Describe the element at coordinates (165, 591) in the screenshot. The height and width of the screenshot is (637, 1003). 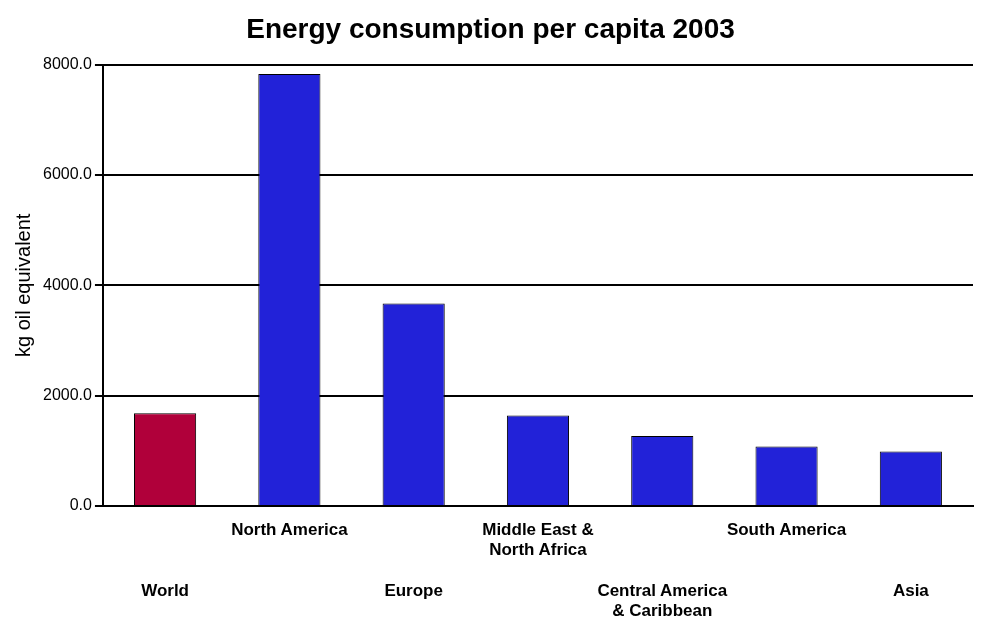
I see `x-tick-label: World` at that location.